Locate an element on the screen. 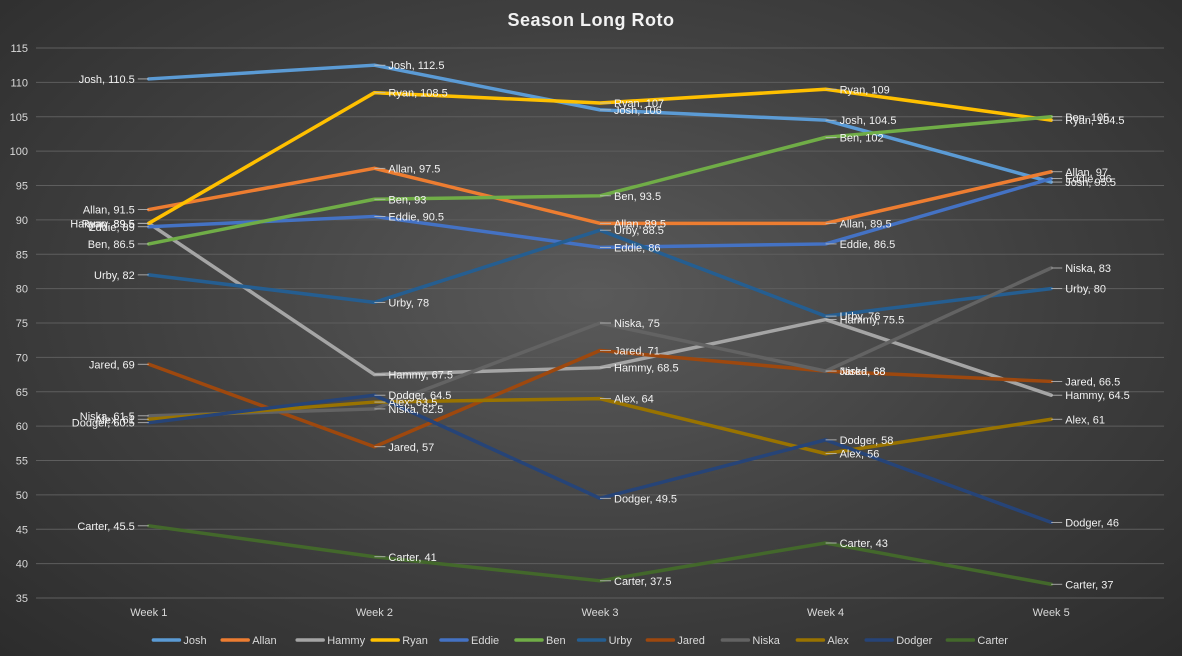 This screenshot has height=656, width=1182. y-tick-label: 50 is located at coordinates (22, 496).